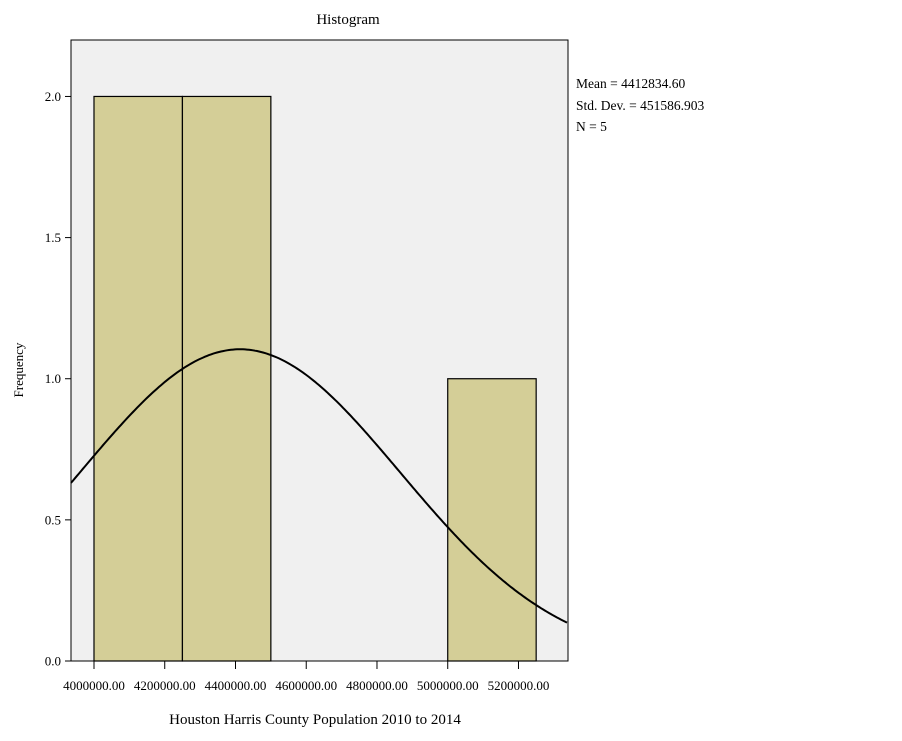 The height and width of the screenshot is (741, 902). What do you see at coordinates (591, 126) in the screenshot?
I see `n-stat: N = 5` at bounding box center [591, 126].